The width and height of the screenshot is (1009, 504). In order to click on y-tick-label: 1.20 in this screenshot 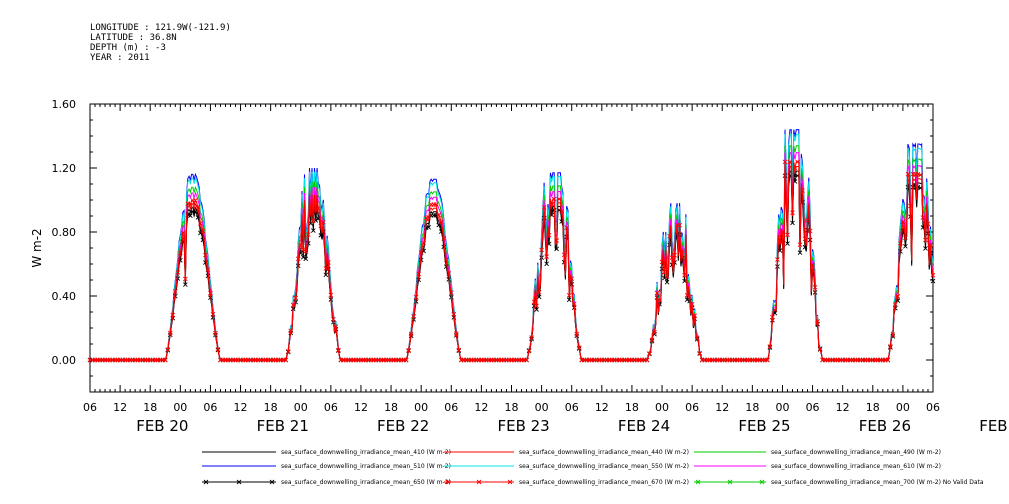, I will do `click(64, 168)`.